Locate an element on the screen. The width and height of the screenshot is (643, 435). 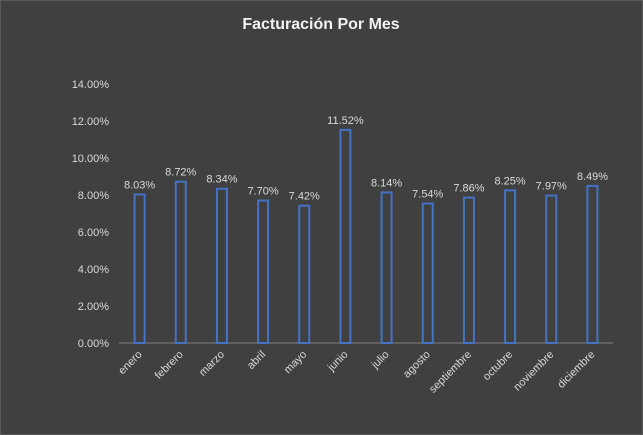
data-label: 8.14% is located at coordinates (386, 183).